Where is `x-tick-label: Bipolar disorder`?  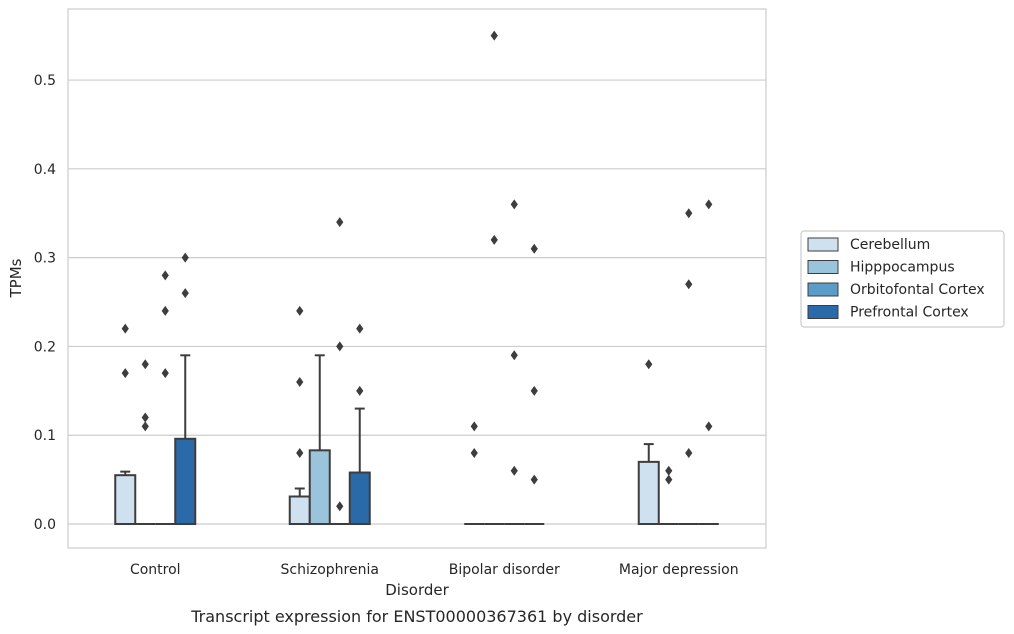 x-tick-label: Bipolar disorder is located at coordinates (504, 570).